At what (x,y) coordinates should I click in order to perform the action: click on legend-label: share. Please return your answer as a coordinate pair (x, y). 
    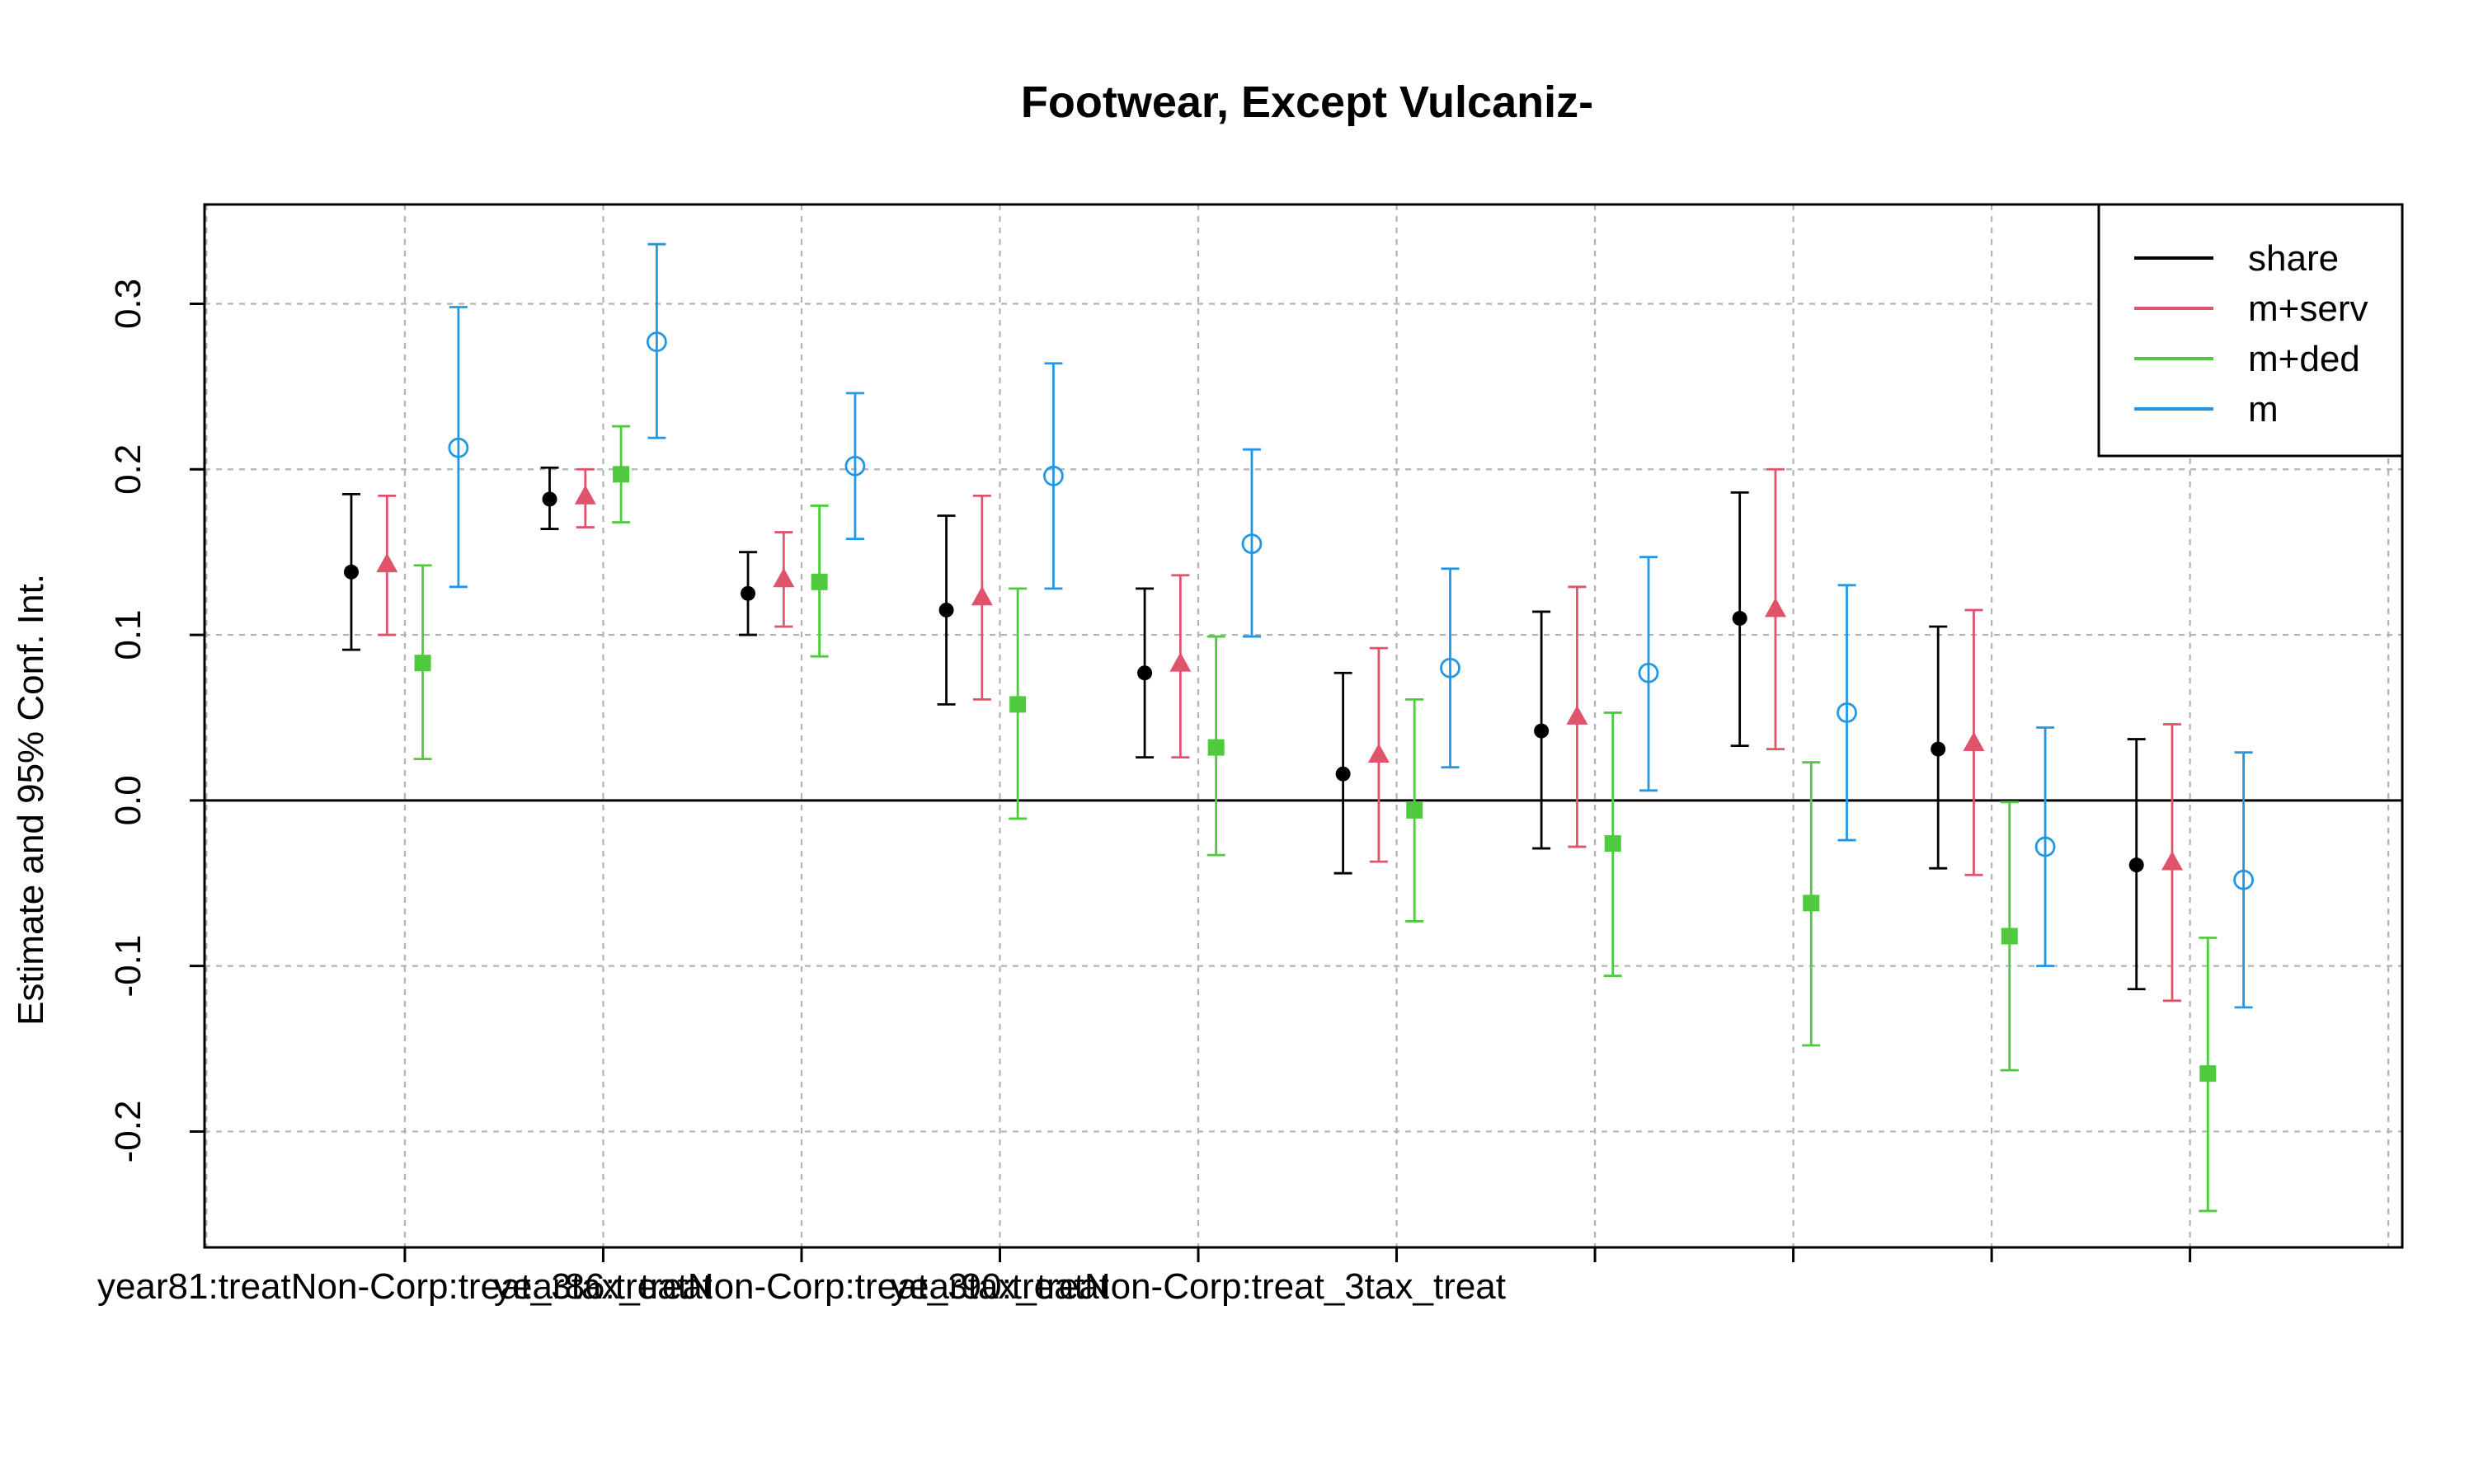
    Looking at the image, I should click on (2293, 258).